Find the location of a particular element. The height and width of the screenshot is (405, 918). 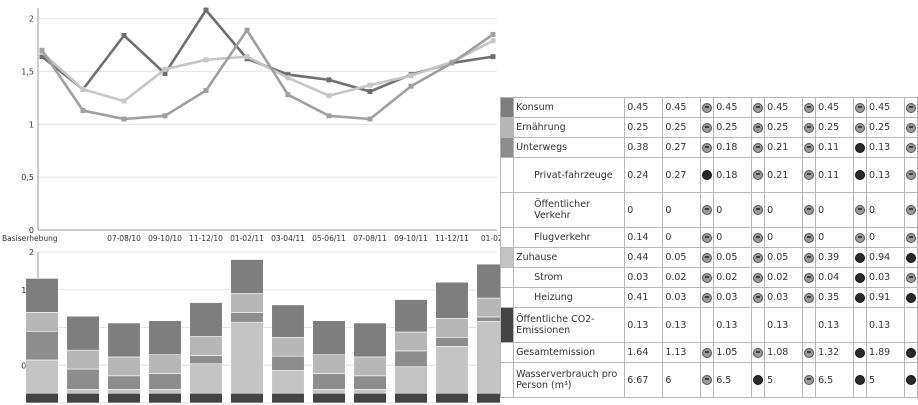

value-cell: 0.04 is located at coordinates (835, 277).